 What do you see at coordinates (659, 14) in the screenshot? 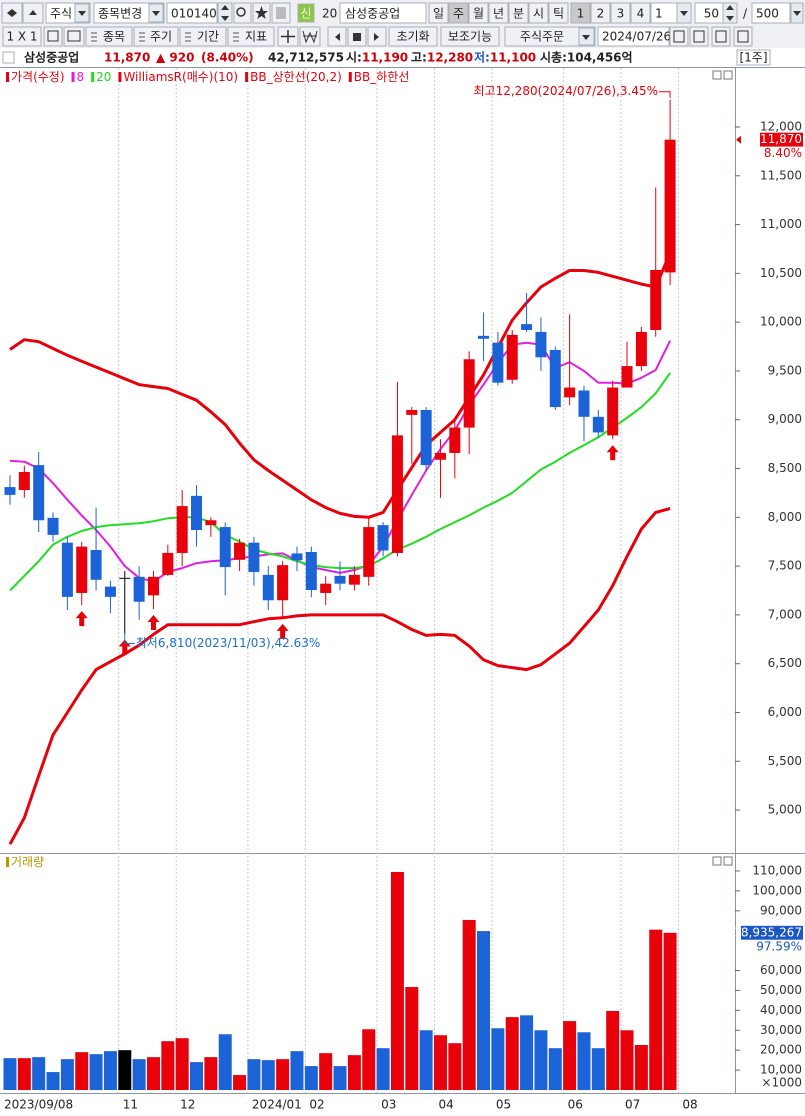
I see `unit-count: 1` at bounding box center [659, 14].